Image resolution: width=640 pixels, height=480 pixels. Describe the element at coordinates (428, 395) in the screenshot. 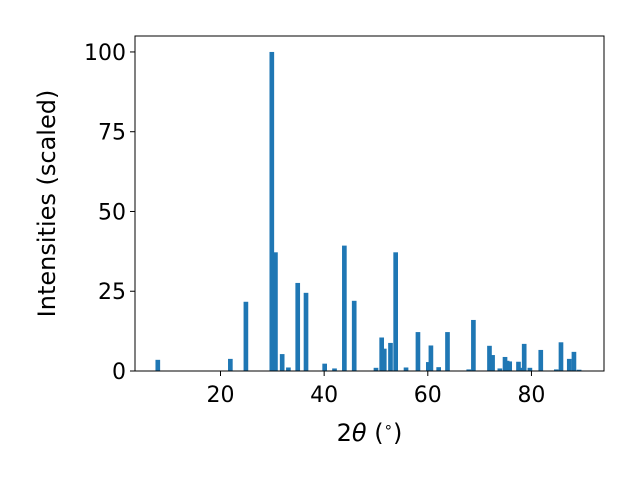

I see `x-tick-label: 60` at that location.